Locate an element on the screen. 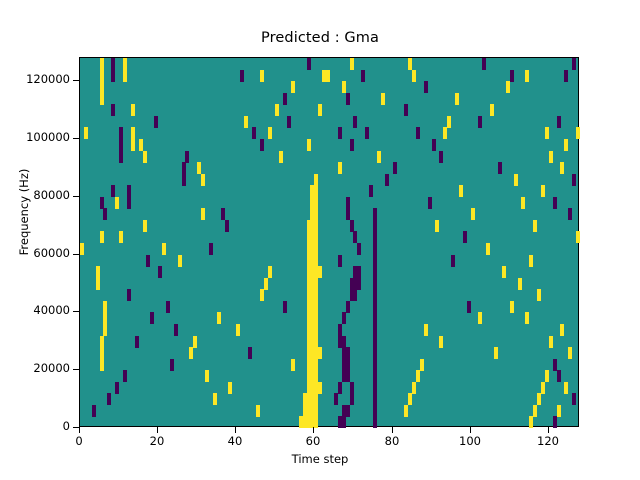  x-axis-tick-label: 20 is located at coordinates (157, 441).